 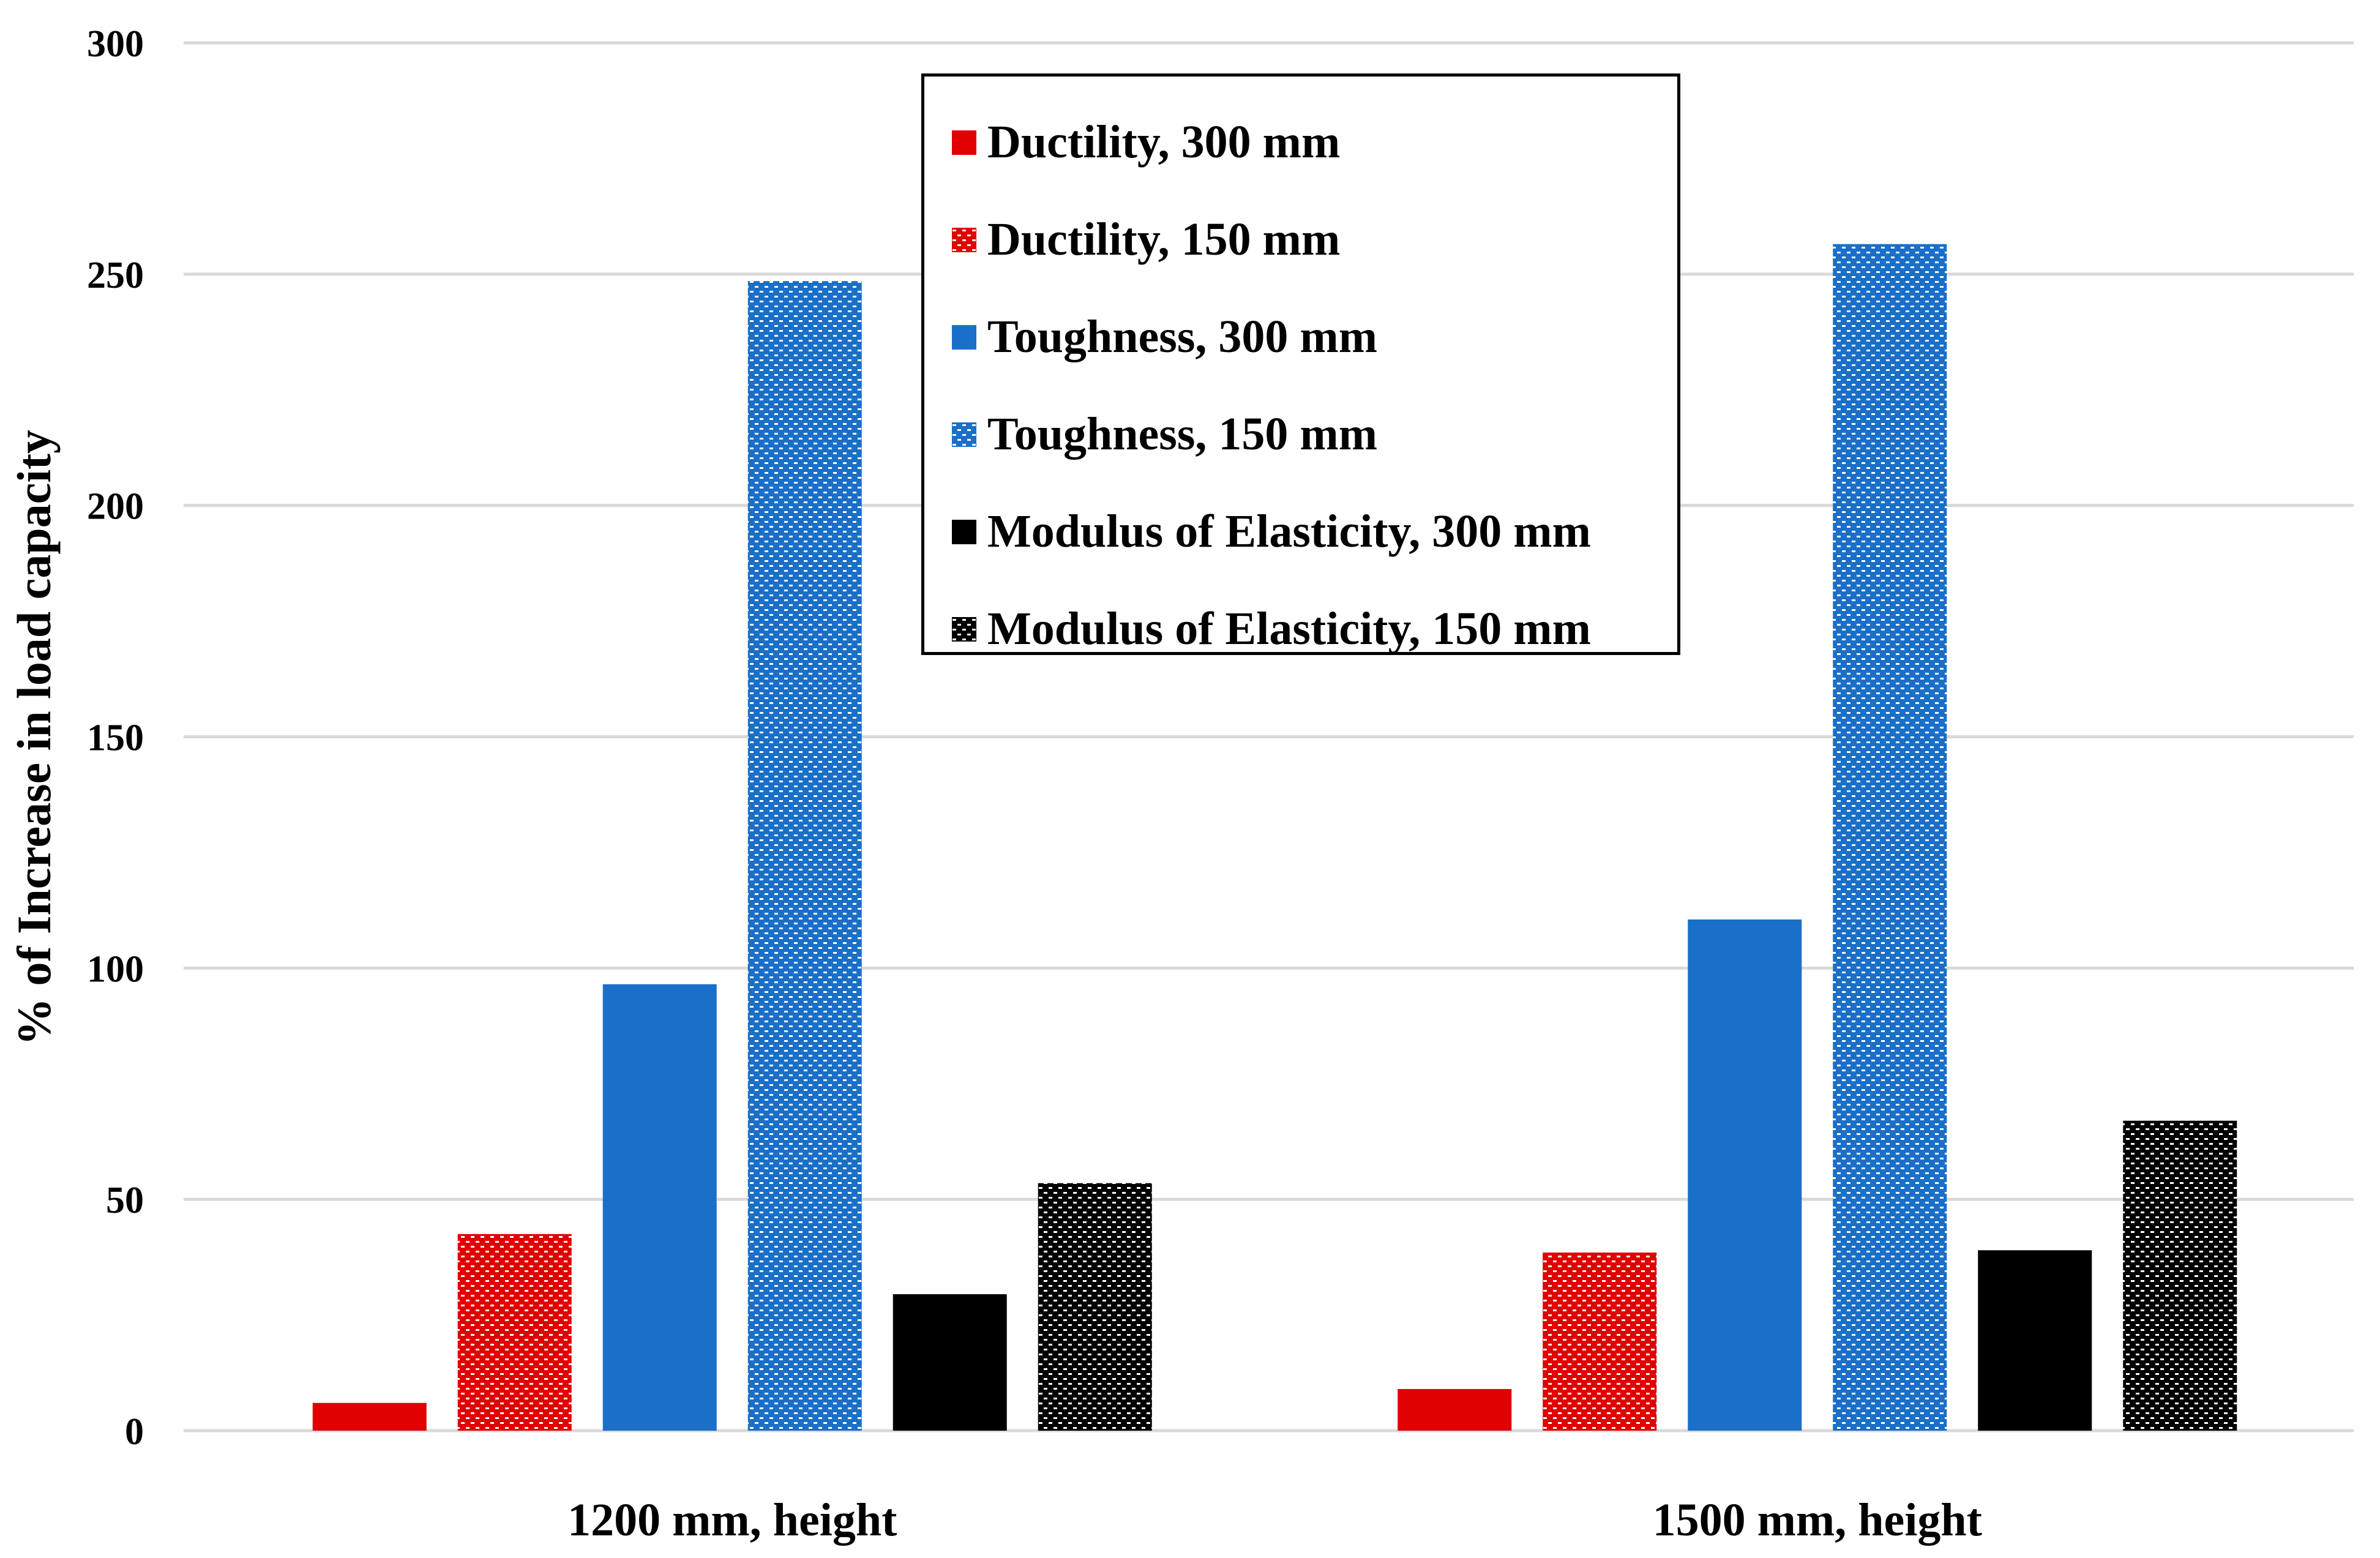 I want to click on legend-label: Modulus of Elasticity, 150 mm, so click(x=1289, y=628).